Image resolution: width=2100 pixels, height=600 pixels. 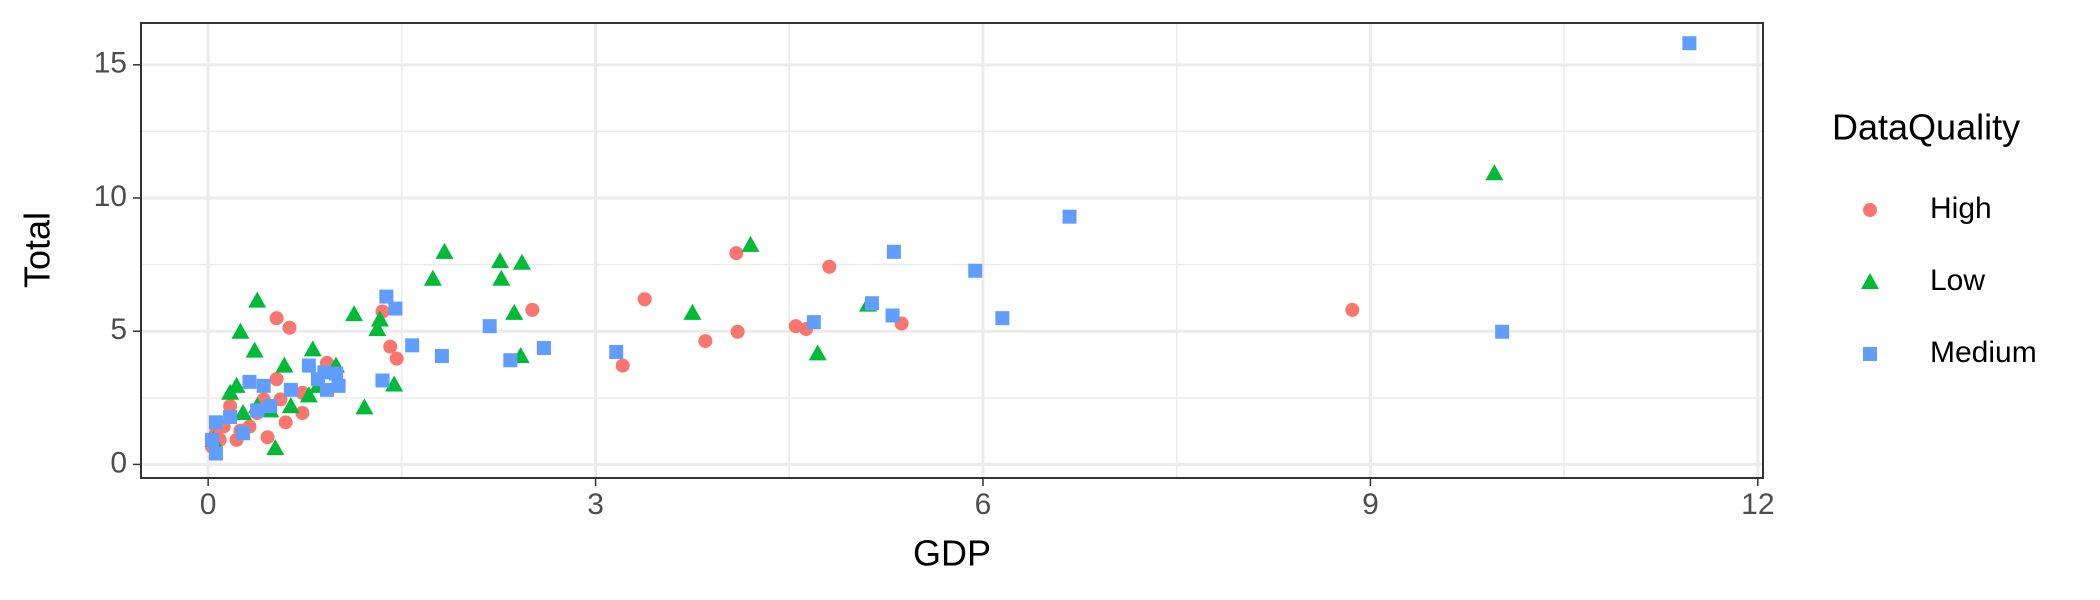 What do you see at coordinates (110, 196) in the screenshot?
I see `y-tick-label: 10` at bounding box center [110, 196].